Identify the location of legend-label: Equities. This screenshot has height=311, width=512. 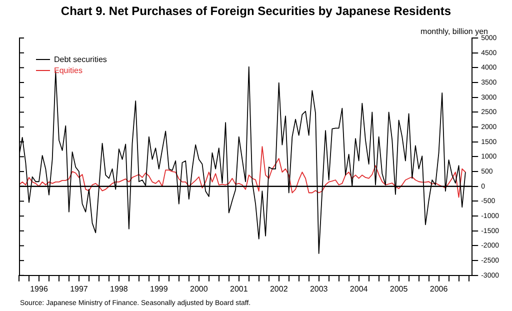
(68, 70).